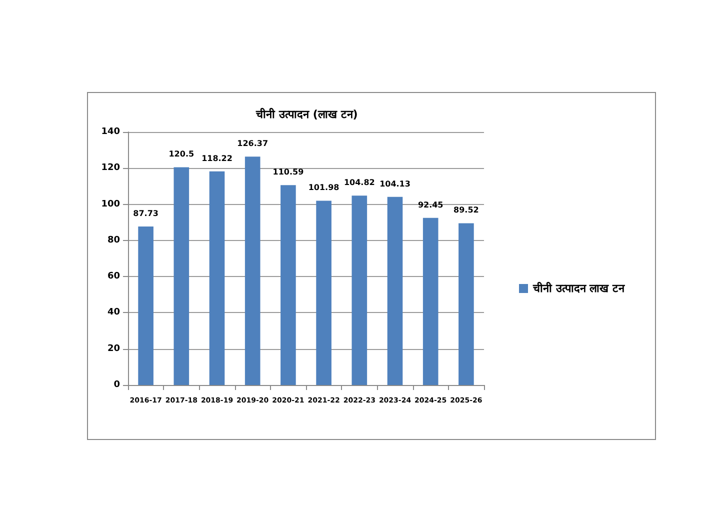 The width and height of the screenshot is (728, 527). What do you see at coordinates (359, 183) in the screenshot?
I see `data-label: 104.82` at bounding box center [359, 183].